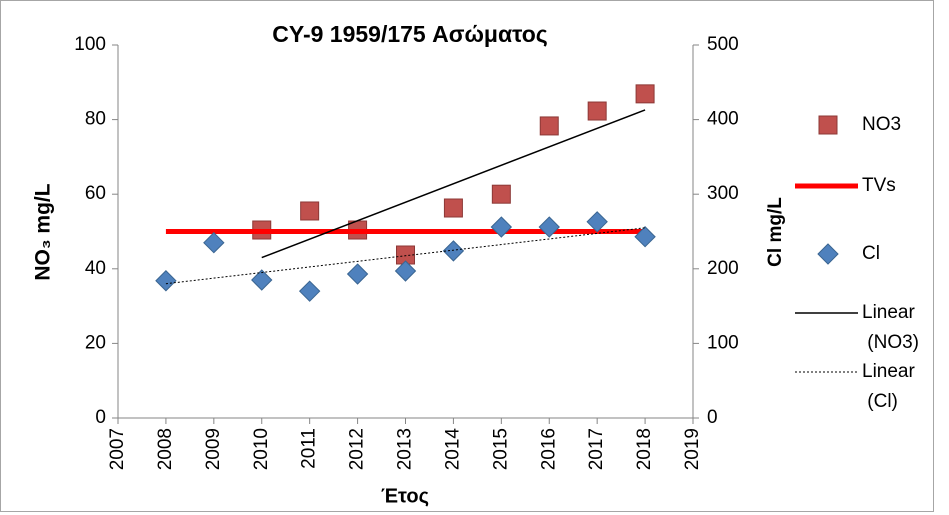  Describe the element at coordinates (888, 386) in the screenshot. I see `legend-label: Linear (Cl)` at that location.